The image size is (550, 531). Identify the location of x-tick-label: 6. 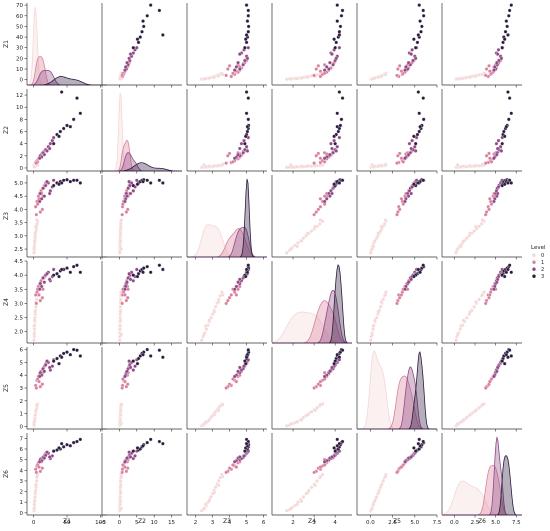
(264, 523).